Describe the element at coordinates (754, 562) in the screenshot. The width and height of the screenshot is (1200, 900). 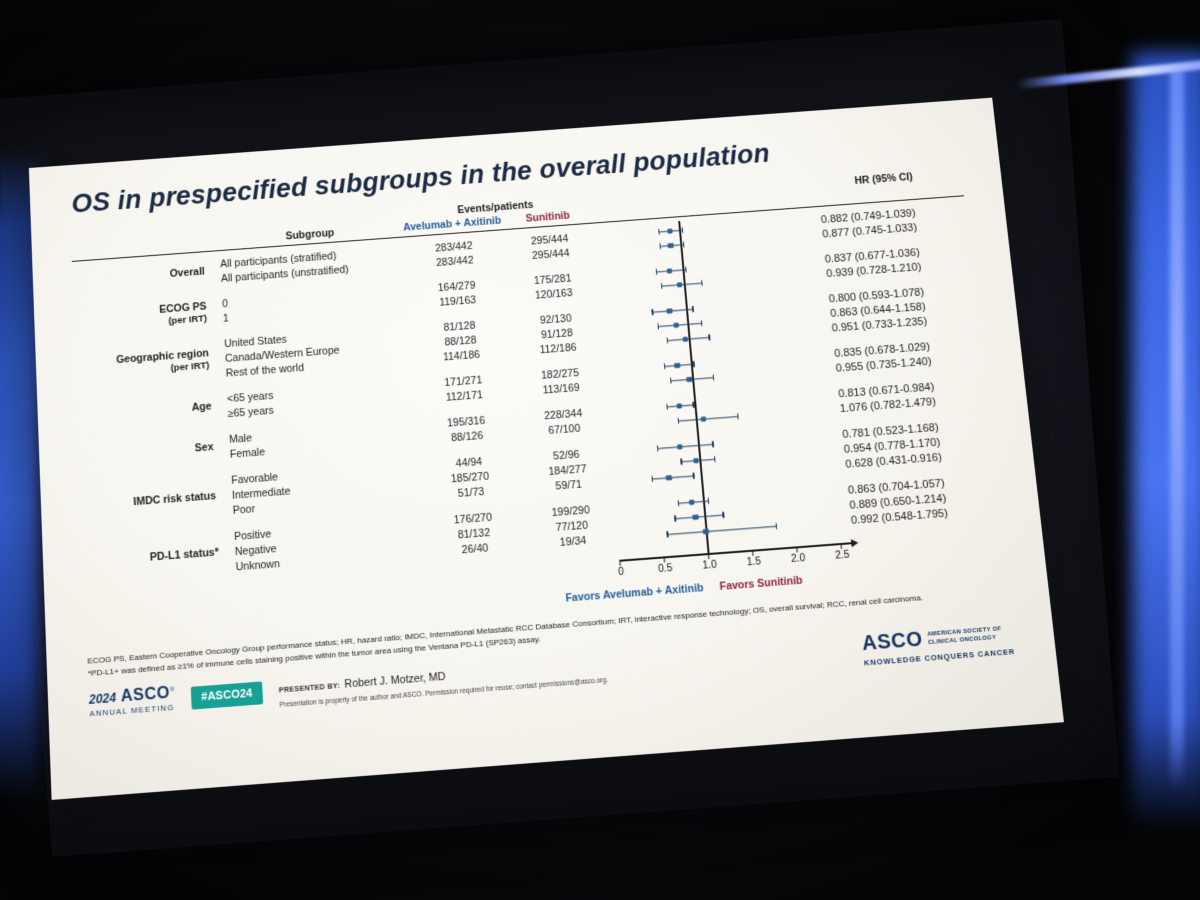
I see `axis-tick-label: 1.5` at that location.